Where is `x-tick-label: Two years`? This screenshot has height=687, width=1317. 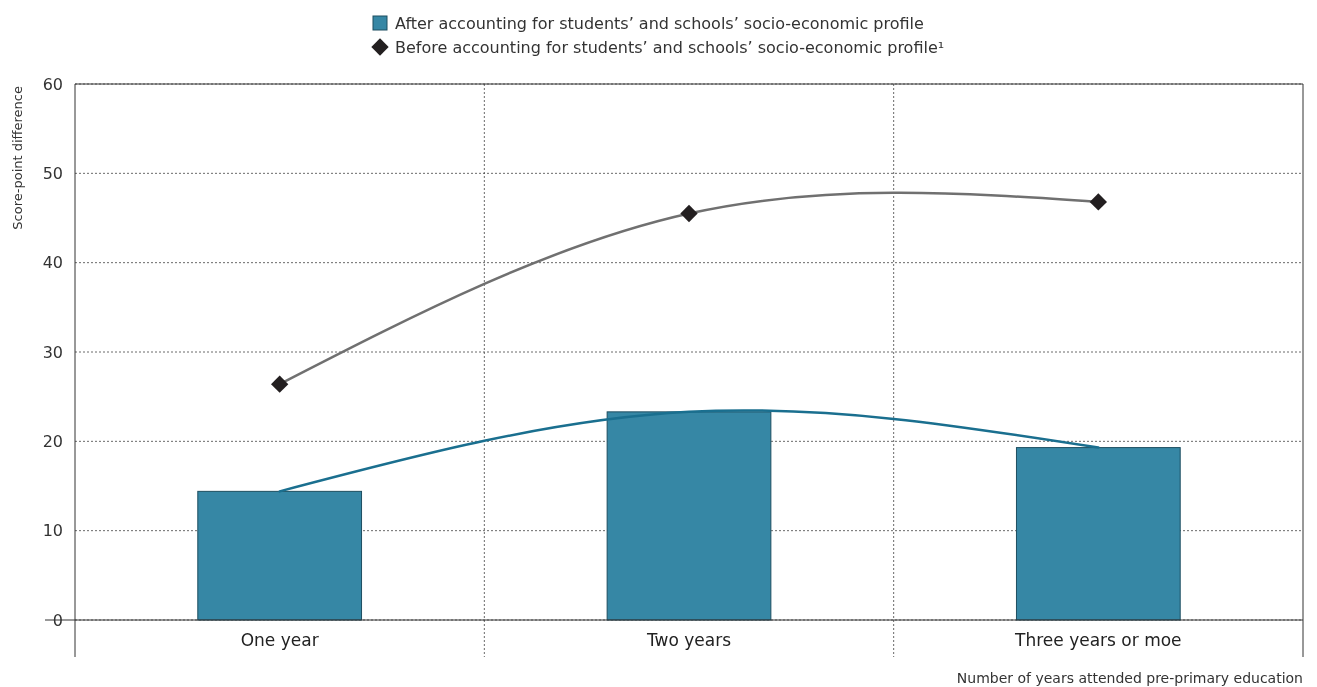 x-tick-label: Two years is located at coordinates (688, 640).